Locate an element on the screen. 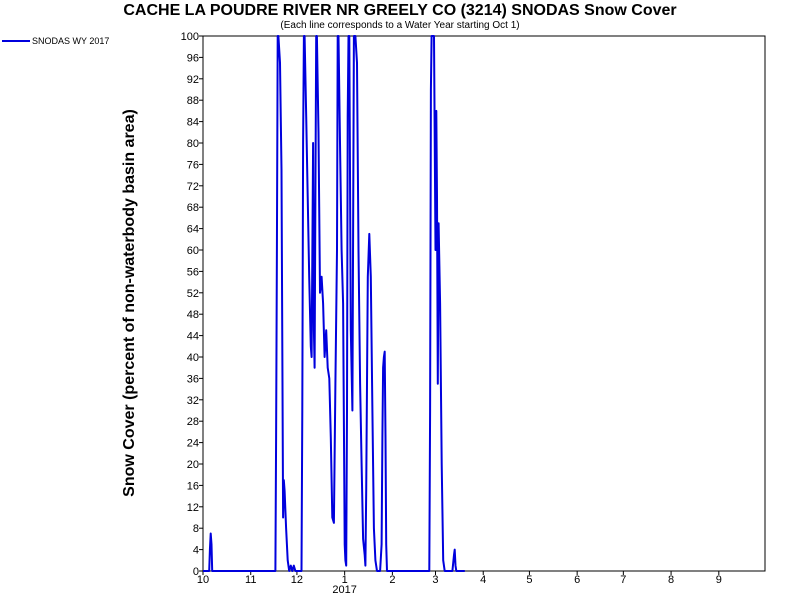  legend-line-swatch is located at coordinates (16, 41).